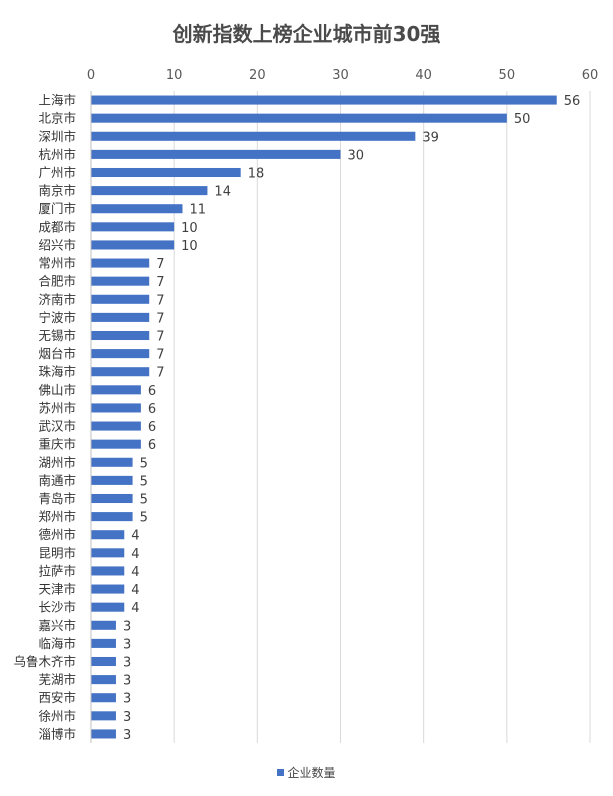 The image size is (613, 796). What do you see at coordinates (174, 75) in the screenshot?
I see `x-tick-label: 10` at bounding box center [174, 75].